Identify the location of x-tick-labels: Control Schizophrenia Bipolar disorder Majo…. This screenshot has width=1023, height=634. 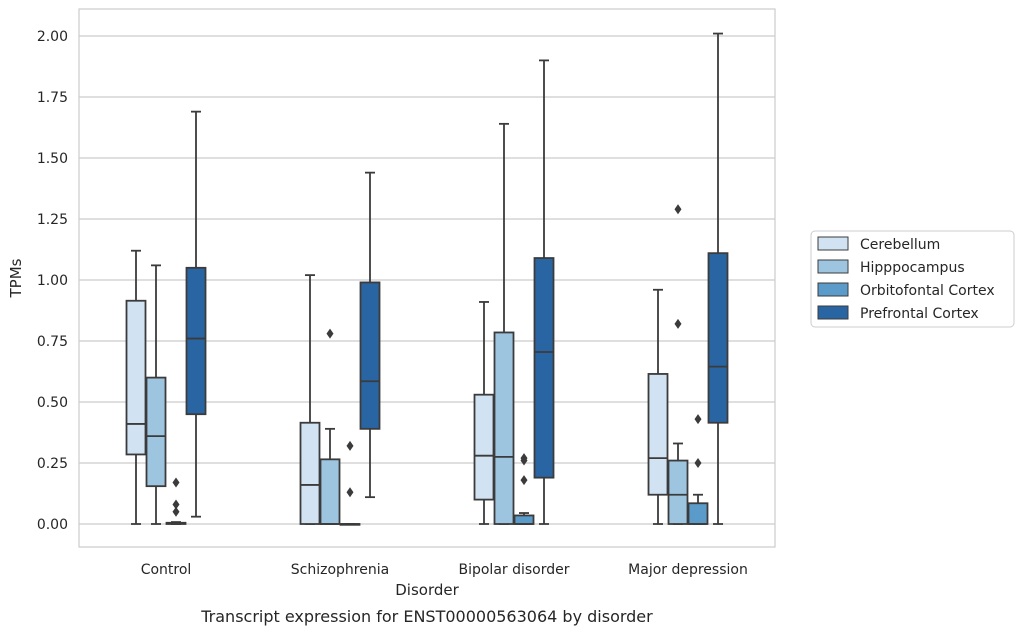
(444, 570).